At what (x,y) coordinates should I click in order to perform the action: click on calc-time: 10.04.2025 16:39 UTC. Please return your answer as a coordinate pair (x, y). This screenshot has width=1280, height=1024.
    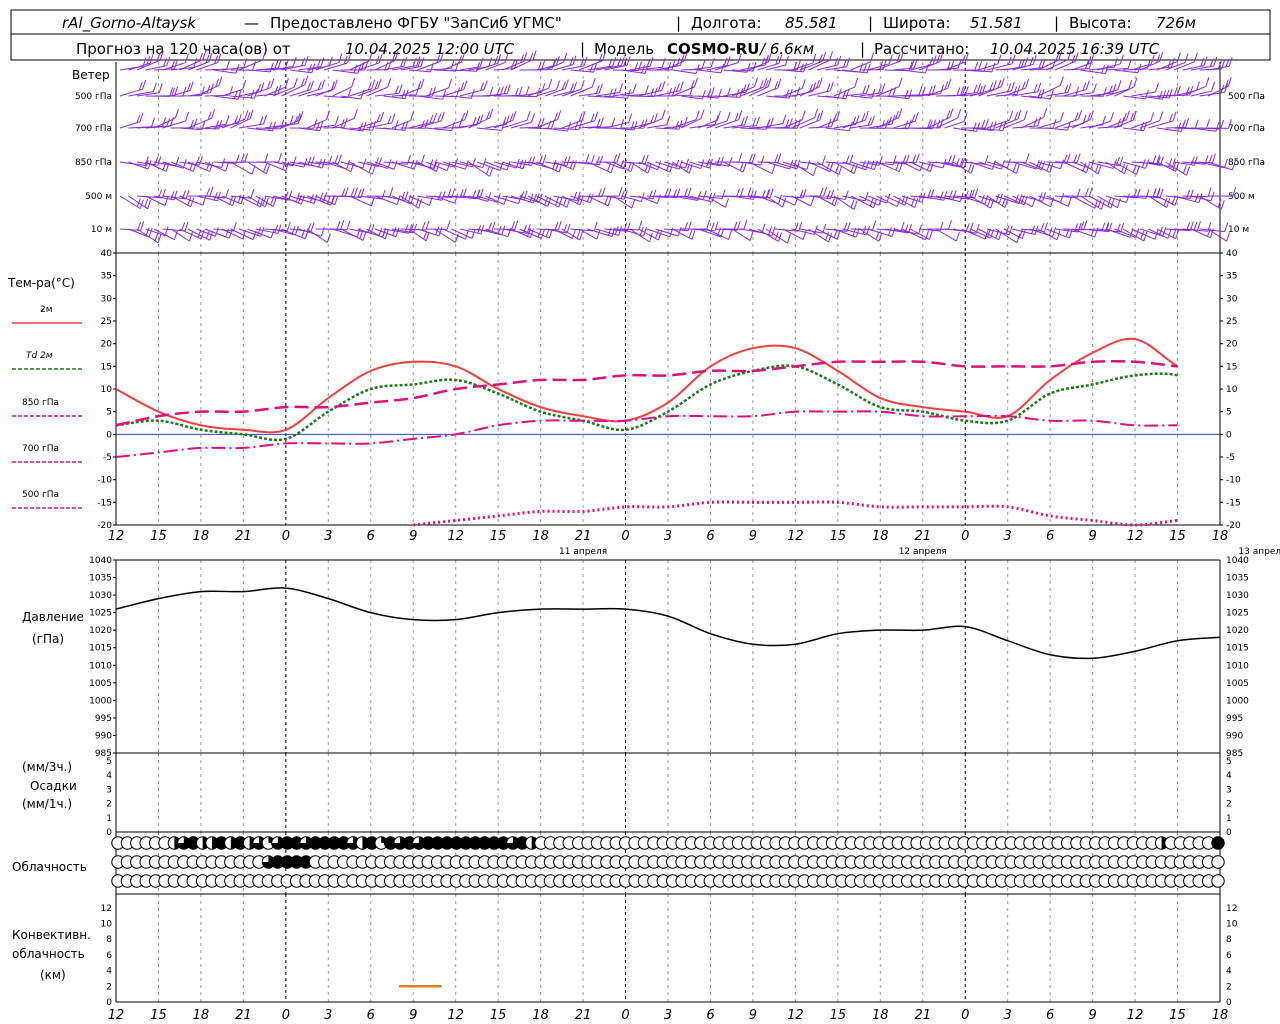
    Looking at the image, I should click on (1075, 49).